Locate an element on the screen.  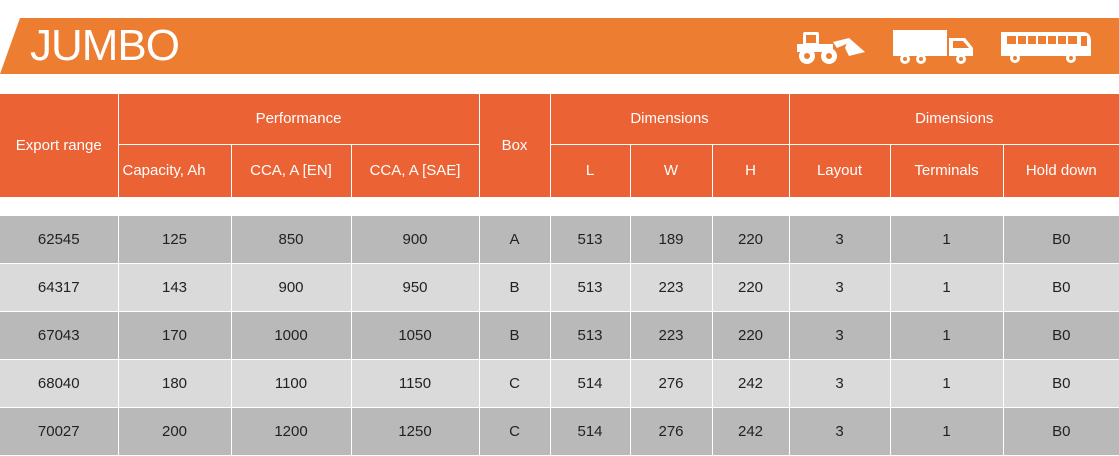
table-cell: A is located at coordinates (515, 240).